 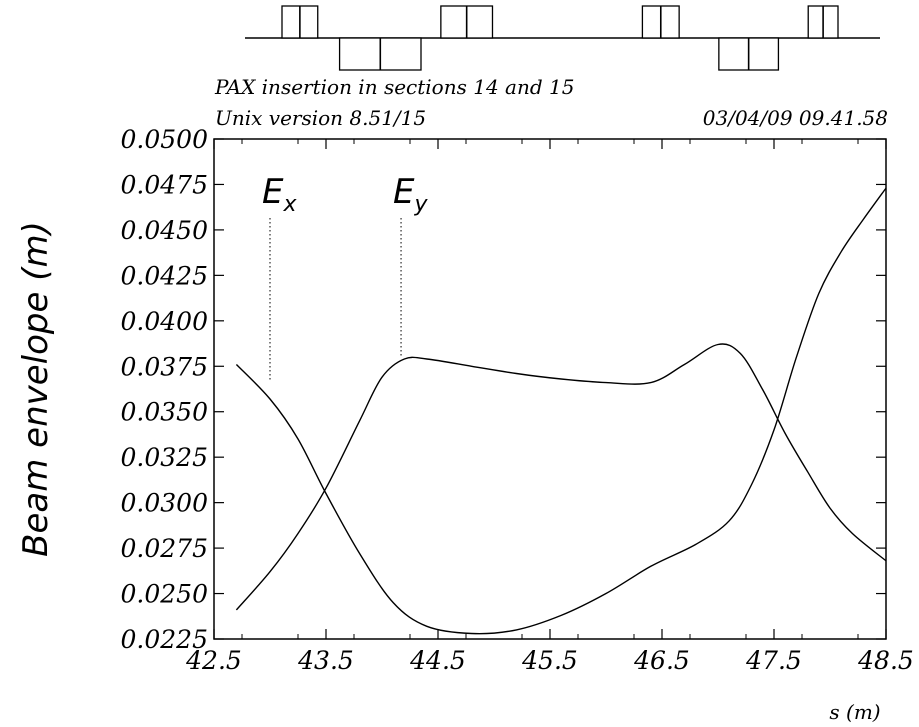 I want to click on y-tick-label: 0.0350, so click(x=165, y=412).